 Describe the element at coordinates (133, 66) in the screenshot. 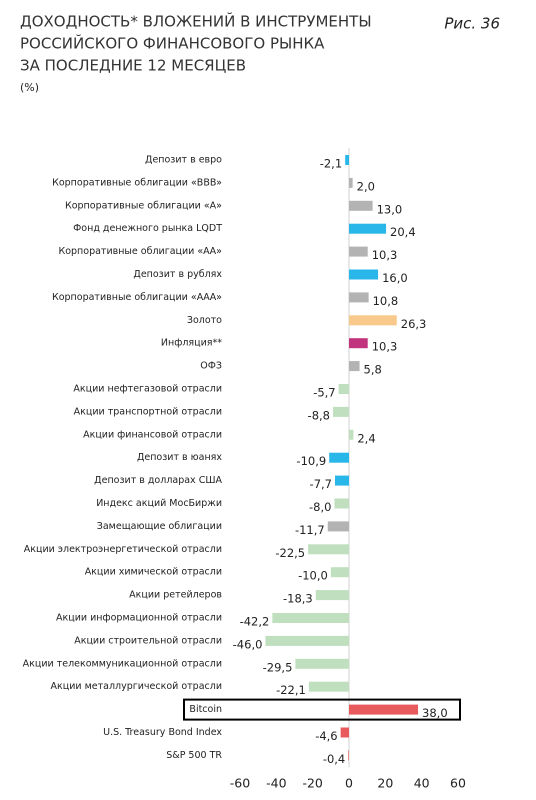

I see `title-line: ЗА ПОСЛЕДНИЕ 12 МЕСЯЦЕВ` at that location.